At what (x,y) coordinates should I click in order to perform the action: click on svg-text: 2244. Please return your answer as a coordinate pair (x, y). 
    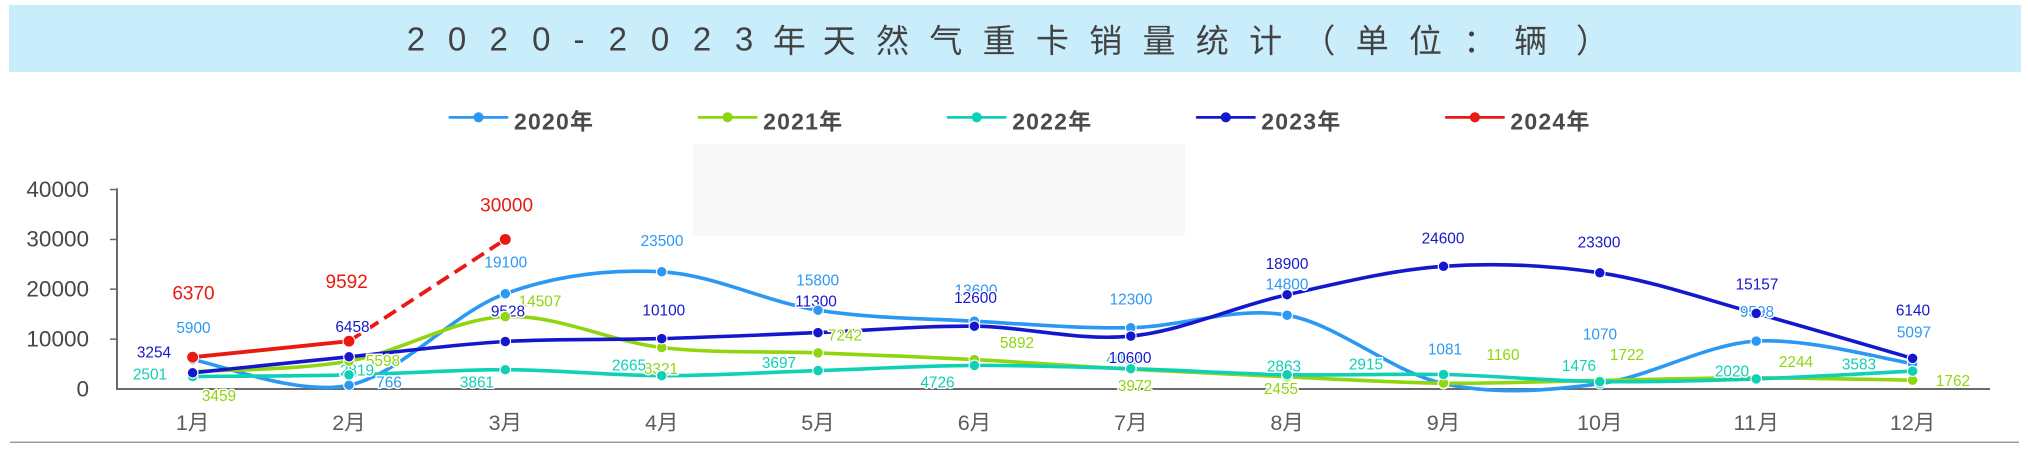
    Looking at the image, I should click on (1796, 362).